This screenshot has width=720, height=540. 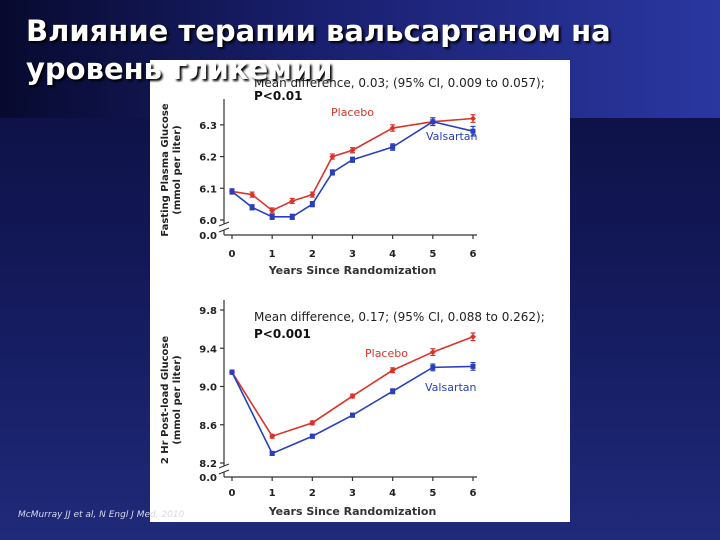 What do you see at coordinates (282, 334) in the screenshot?
I see `p-value-annotation: P<0.001` at bounding box center [282, 334].